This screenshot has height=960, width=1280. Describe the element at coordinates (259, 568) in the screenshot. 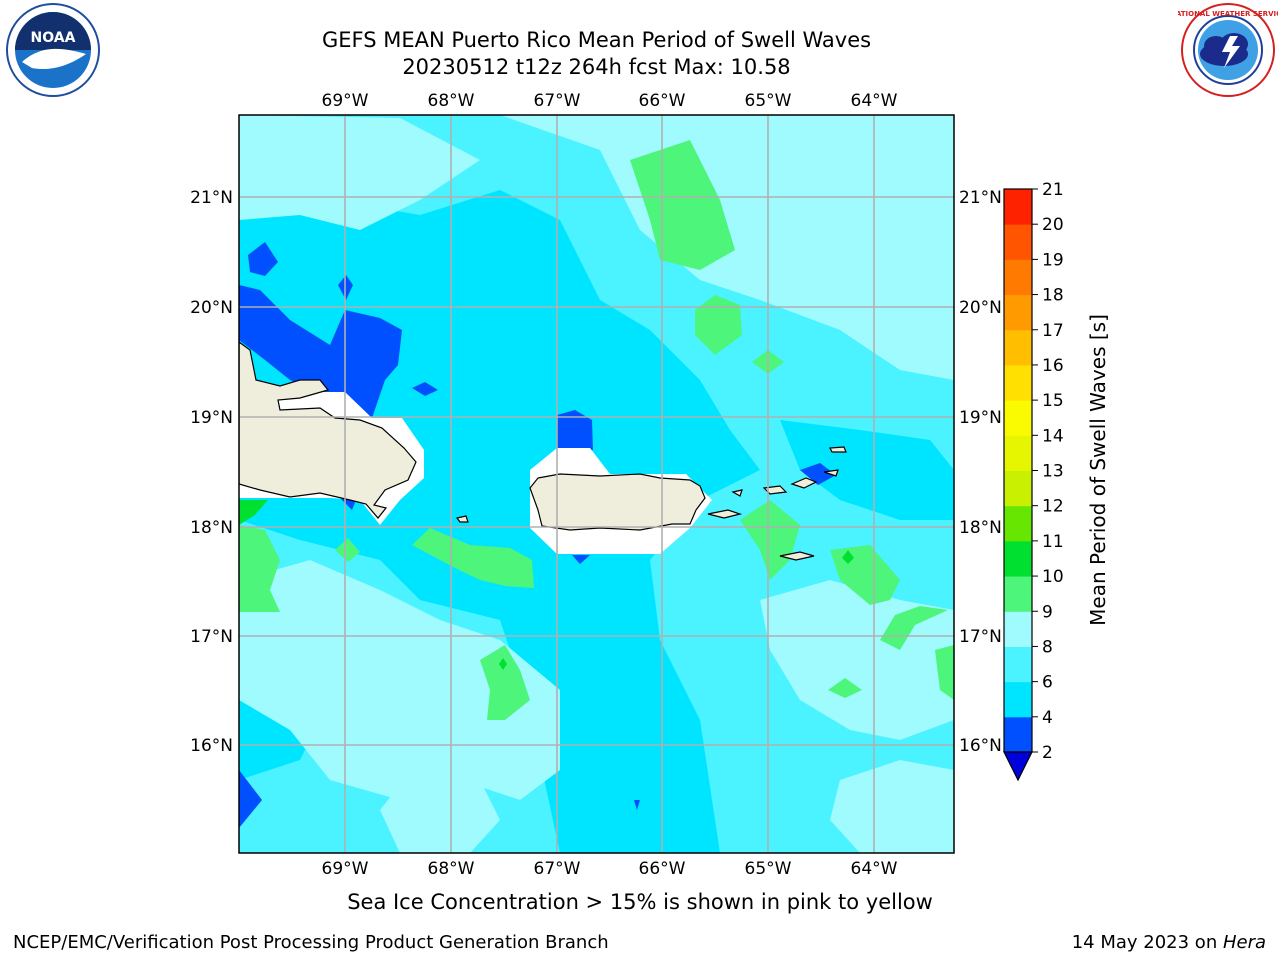

I see `swell-band-9-10-west` at that location.